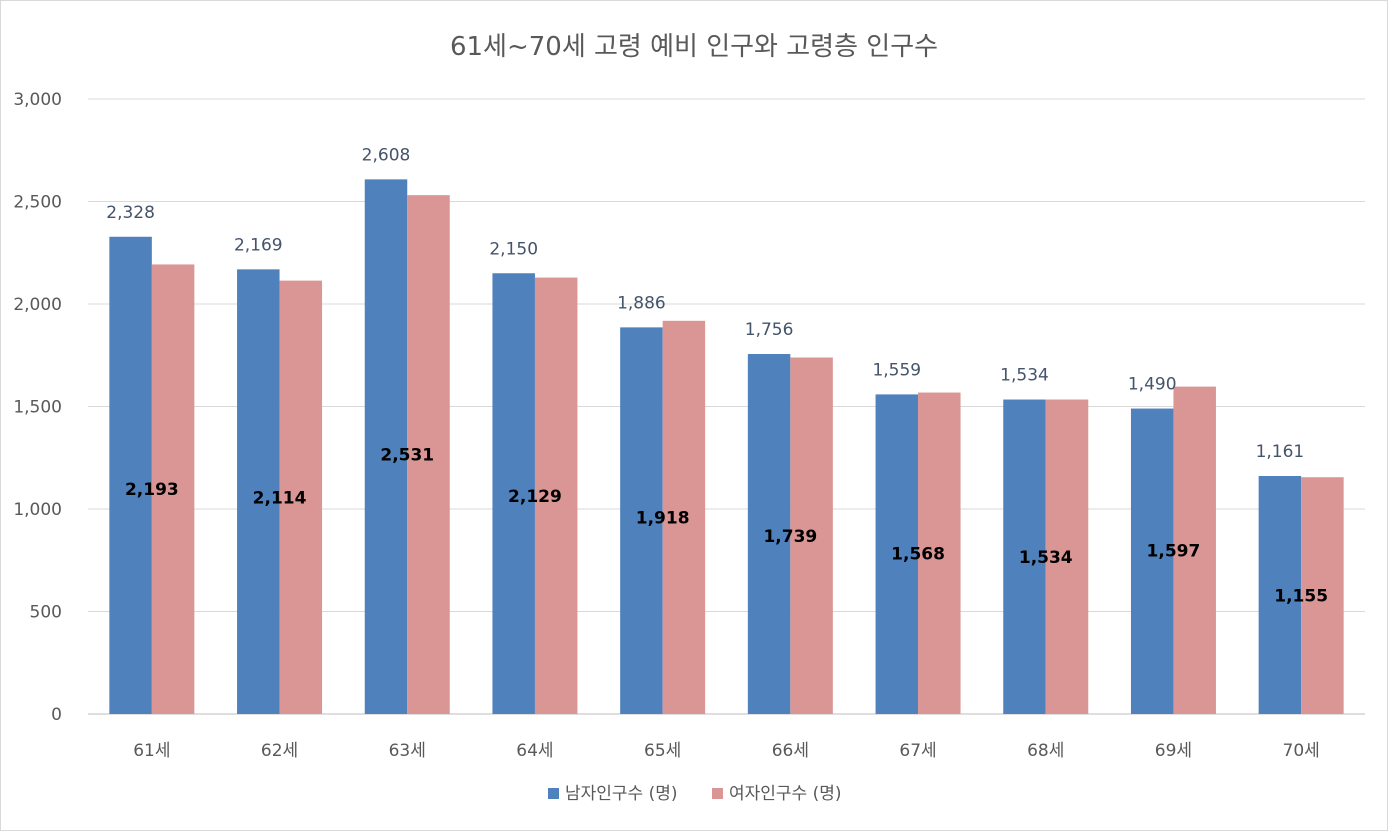 The height and width of the screenshot is (831, 1388). I want to click on male-data-label: 1,161, so click(1280, 452).